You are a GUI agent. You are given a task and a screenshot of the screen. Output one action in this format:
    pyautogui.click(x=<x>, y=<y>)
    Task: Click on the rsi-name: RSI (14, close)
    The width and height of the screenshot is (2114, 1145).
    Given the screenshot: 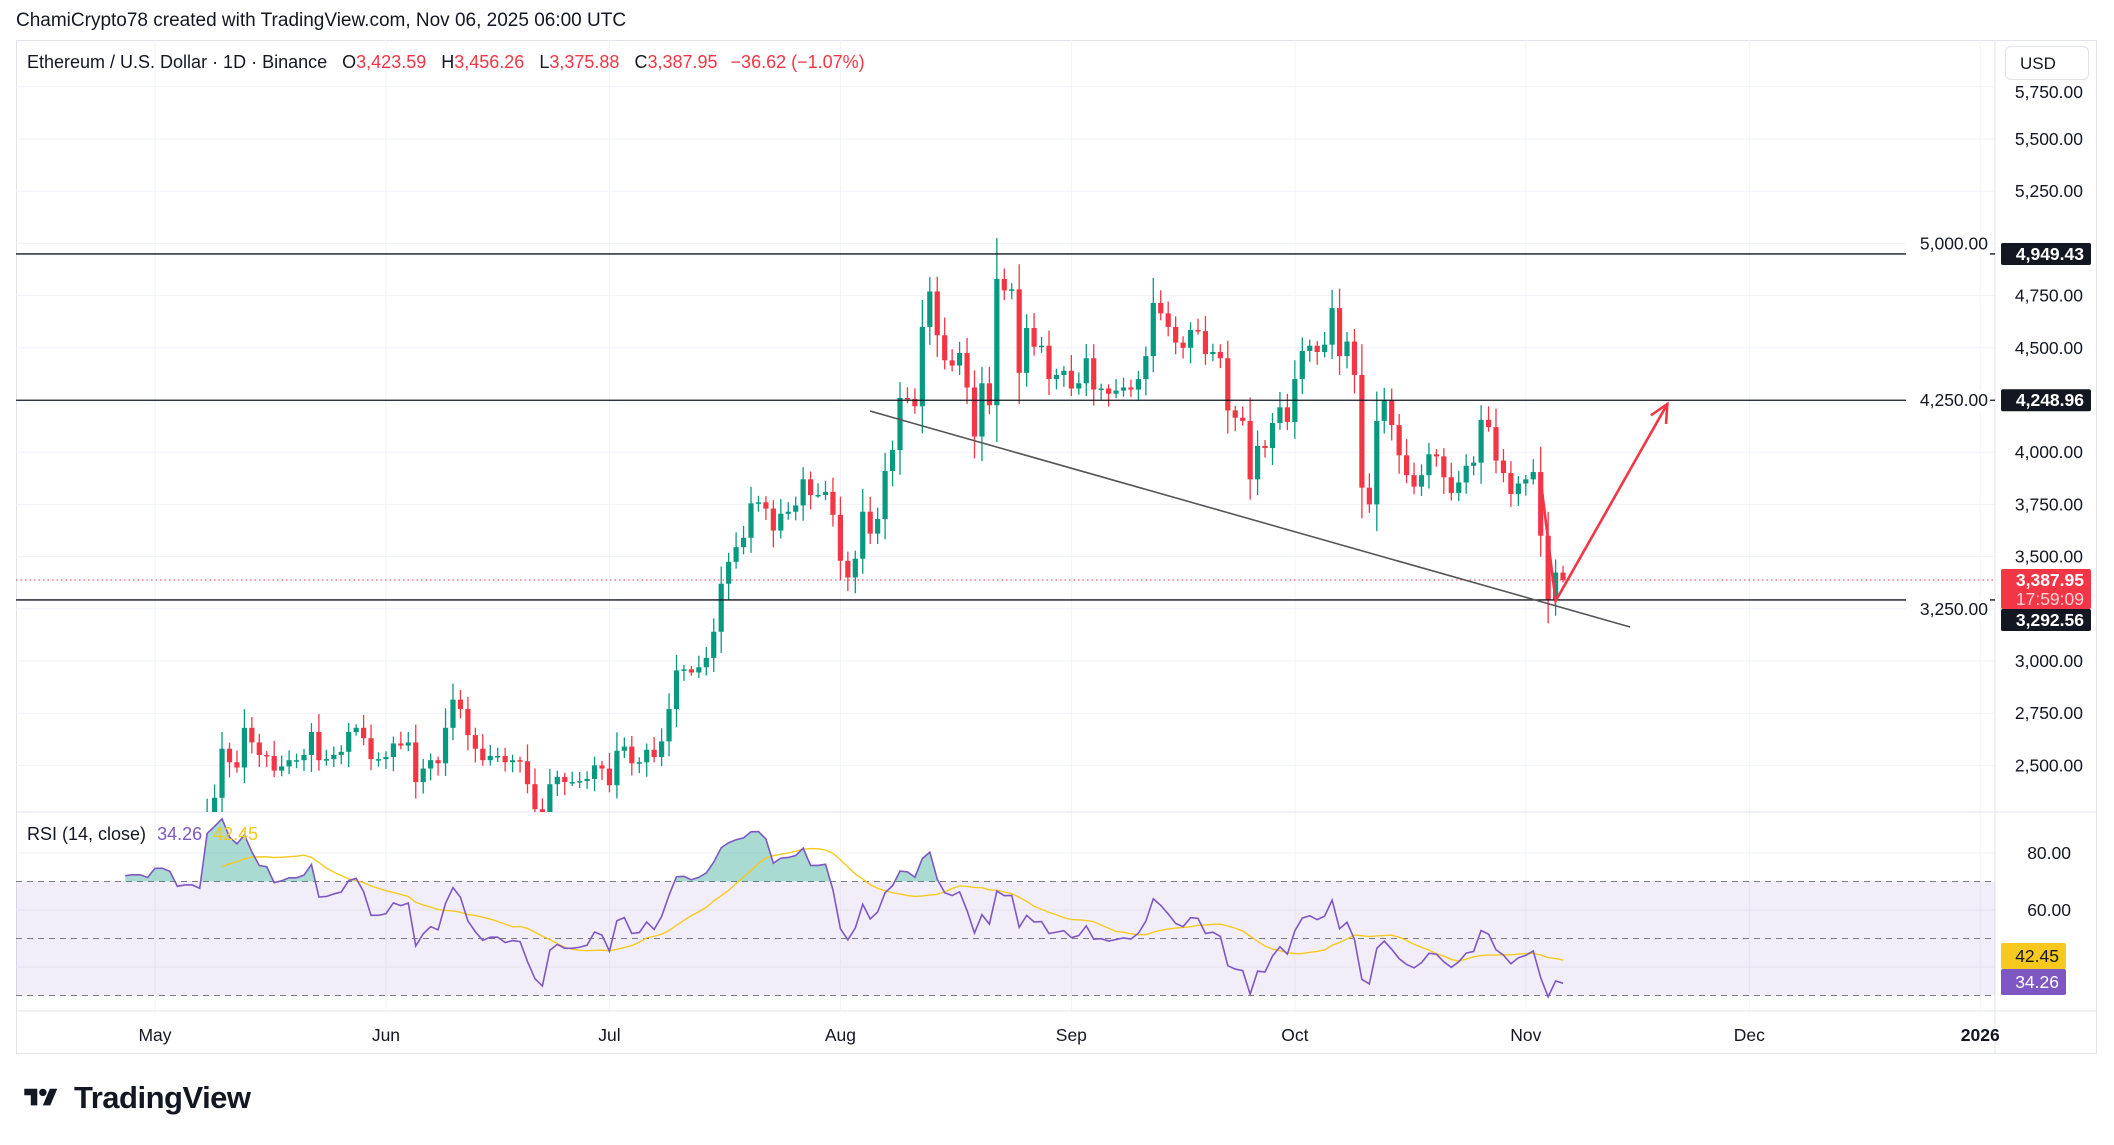 What is the action you would take?
    pyautogui.click(x=87, y=834)
    